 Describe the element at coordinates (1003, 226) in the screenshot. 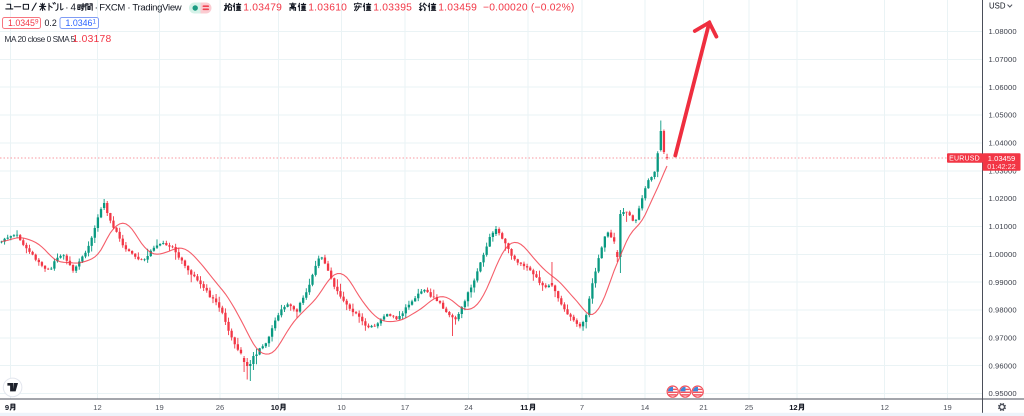

I see `svg-text: 1.01000` at that location.